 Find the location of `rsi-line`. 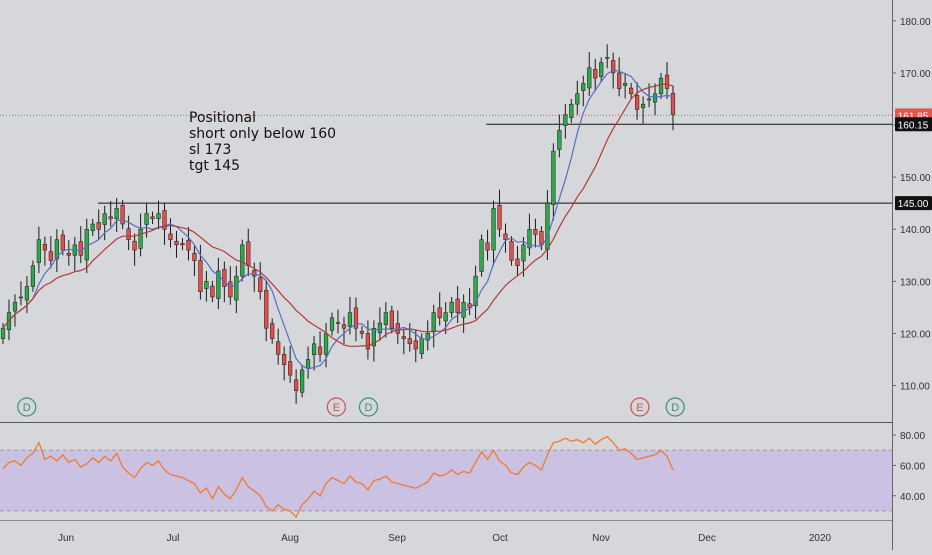

rsi-line is located at coordinates (338, 477).